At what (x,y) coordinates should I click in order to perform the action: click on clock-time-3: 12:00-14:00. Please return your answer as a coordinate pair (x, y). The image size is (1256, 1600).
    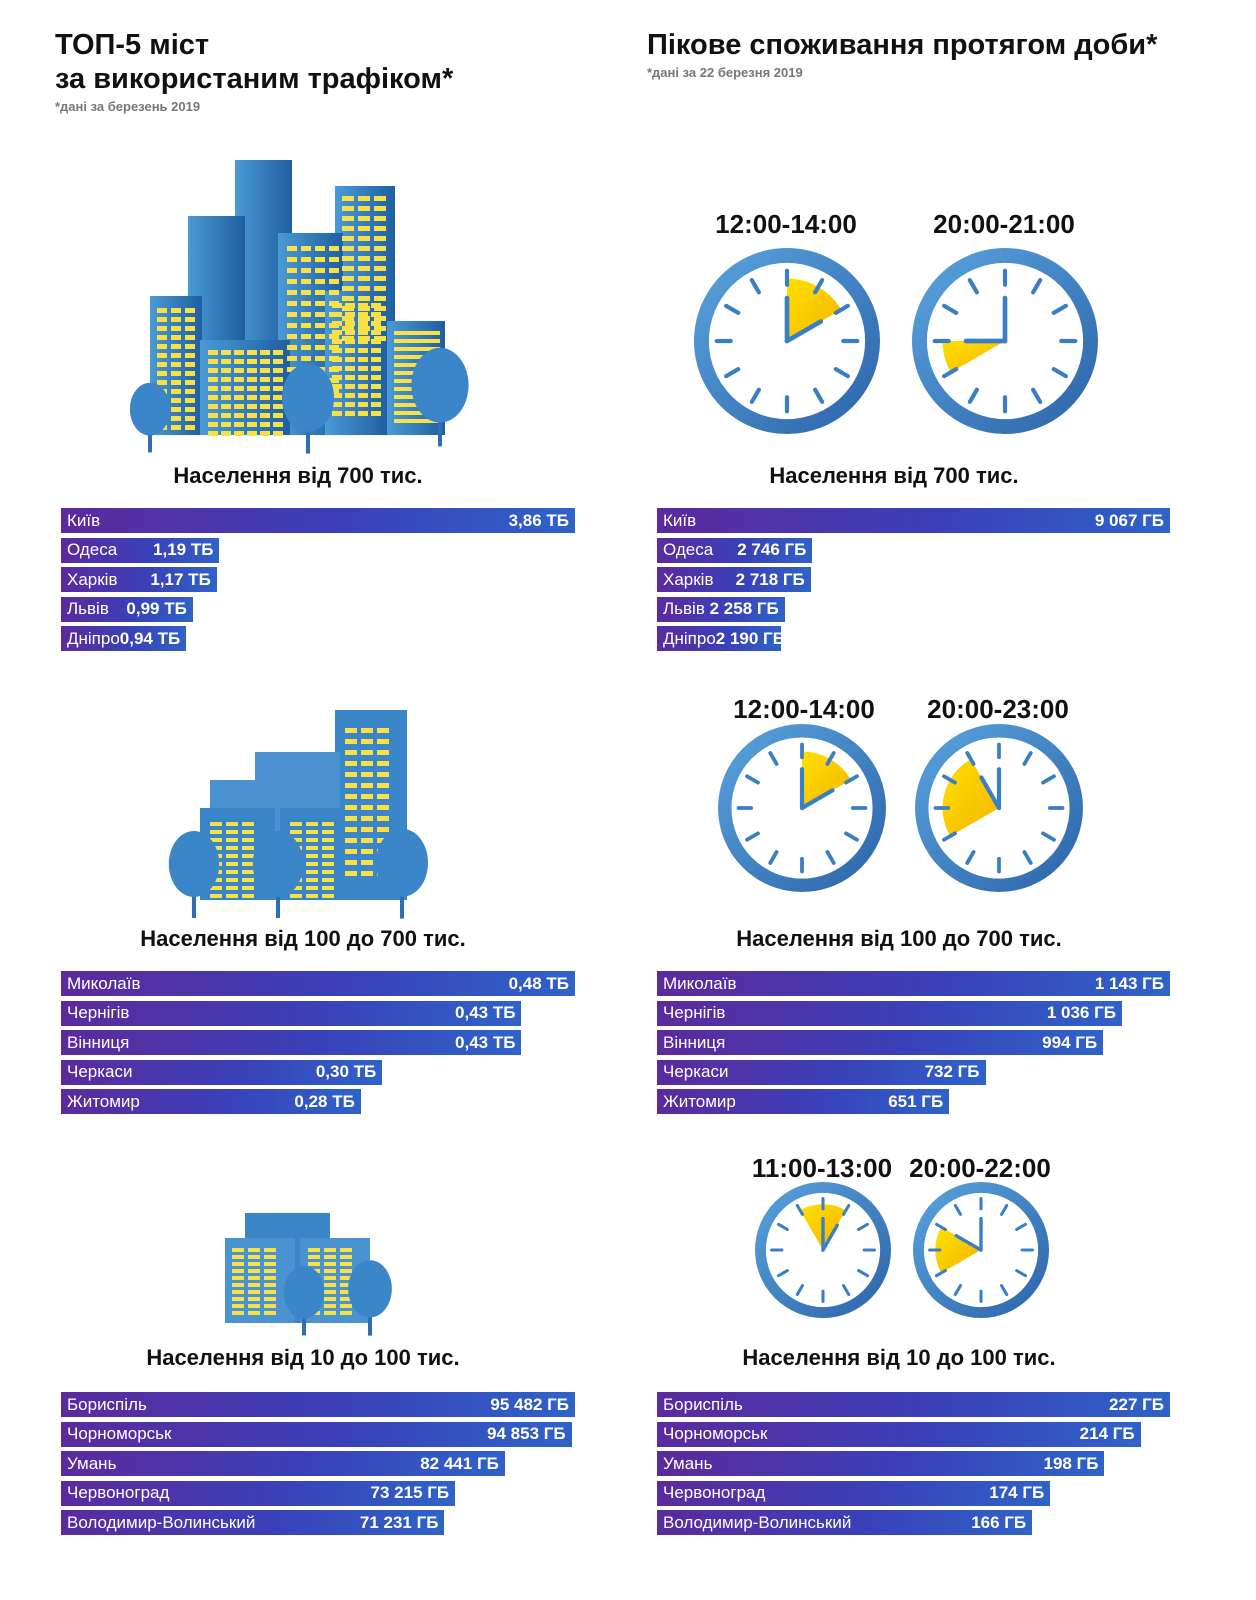
    Looking at the image, I should click on (804, 709).